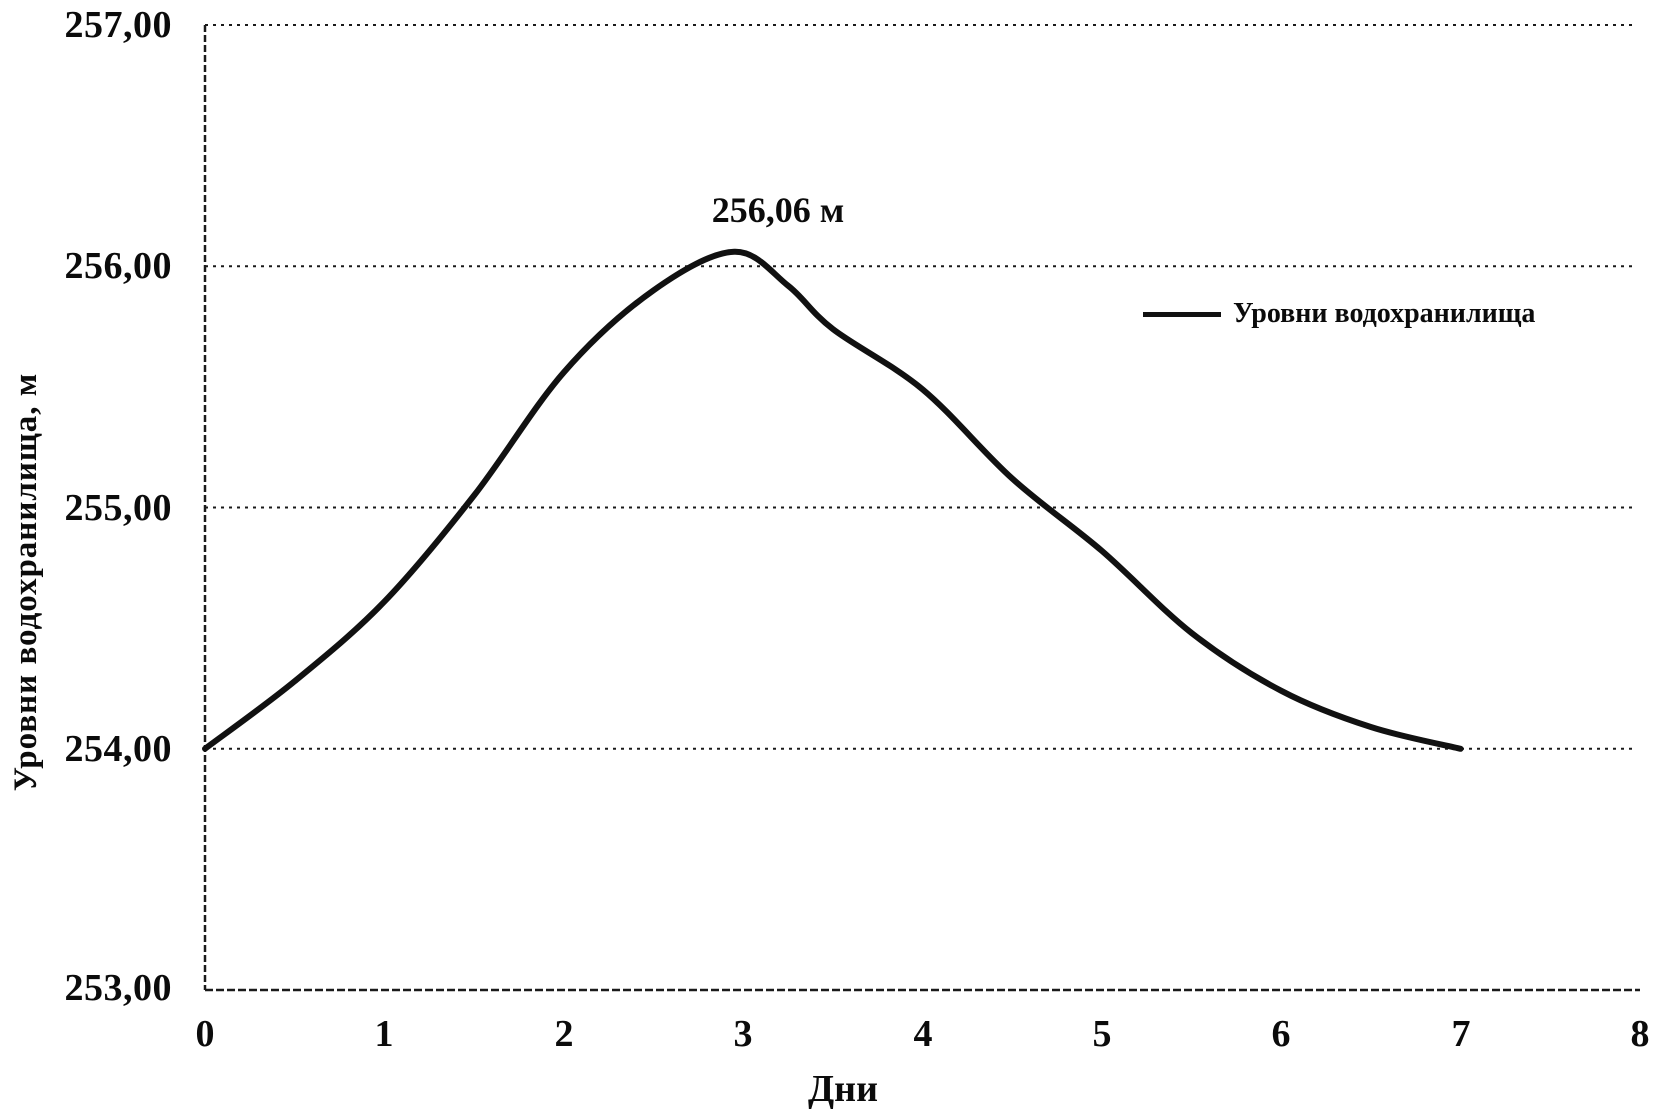  What do you see at coordinates (384, 1034) in the screenshot?
I see `x-axis-tick-label: 1` at bounding box center [384, 1034].